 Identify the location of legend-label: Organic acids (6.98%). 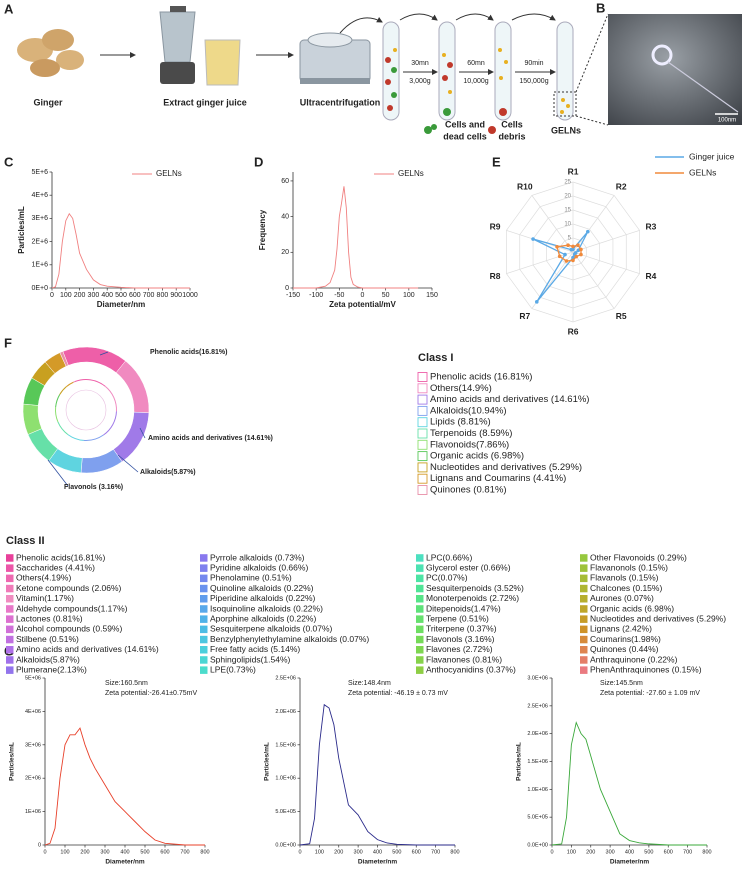
(632, 608).